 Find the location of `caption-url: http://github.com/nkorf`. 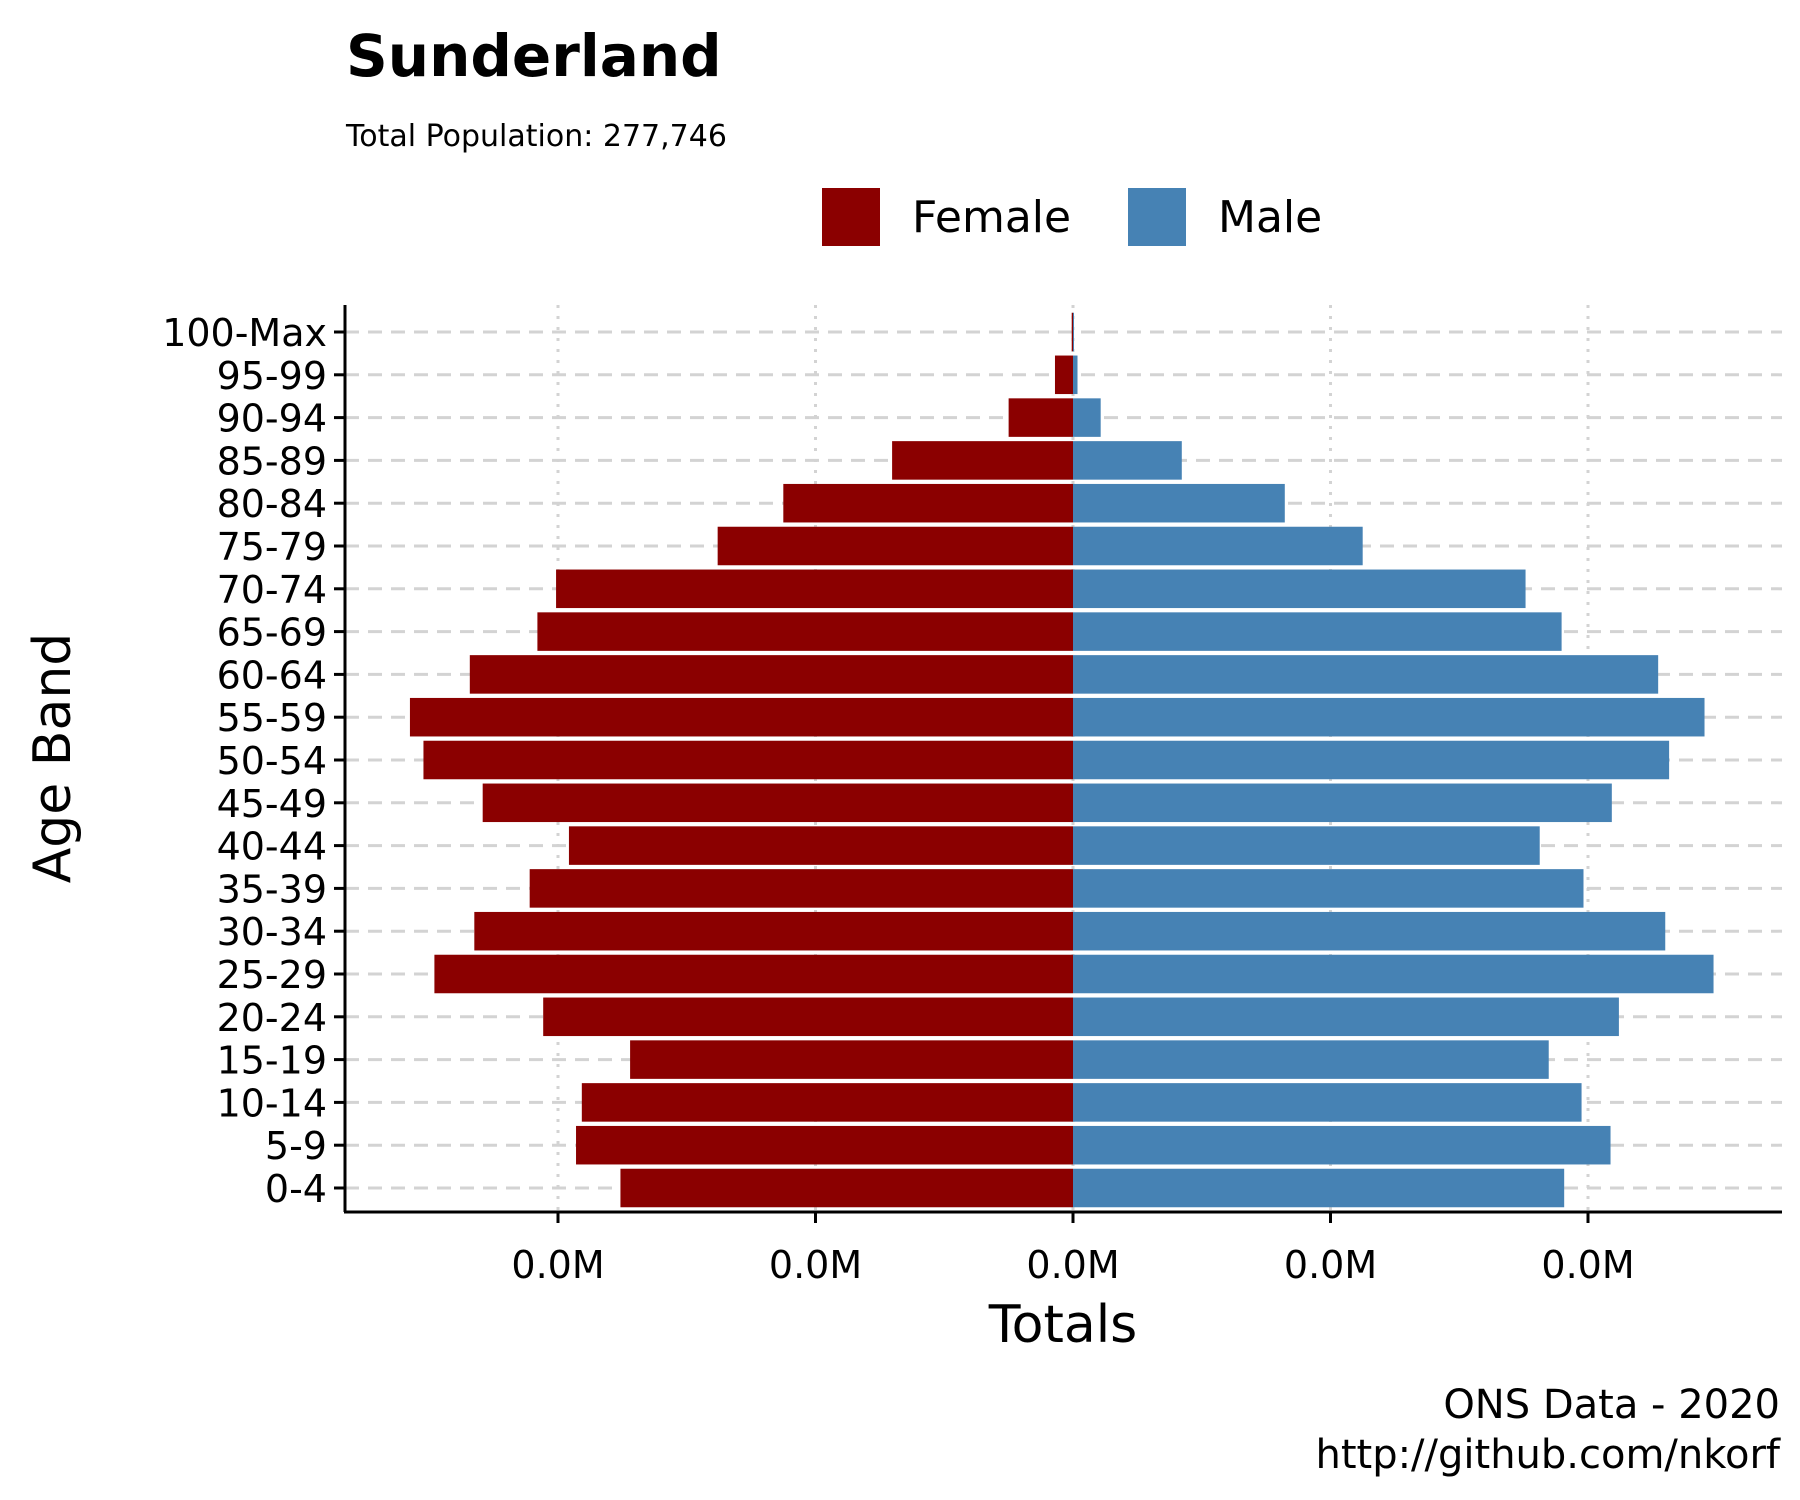

caption-url: http://github.com/nkorf is located at coordinates (1547, 1455).